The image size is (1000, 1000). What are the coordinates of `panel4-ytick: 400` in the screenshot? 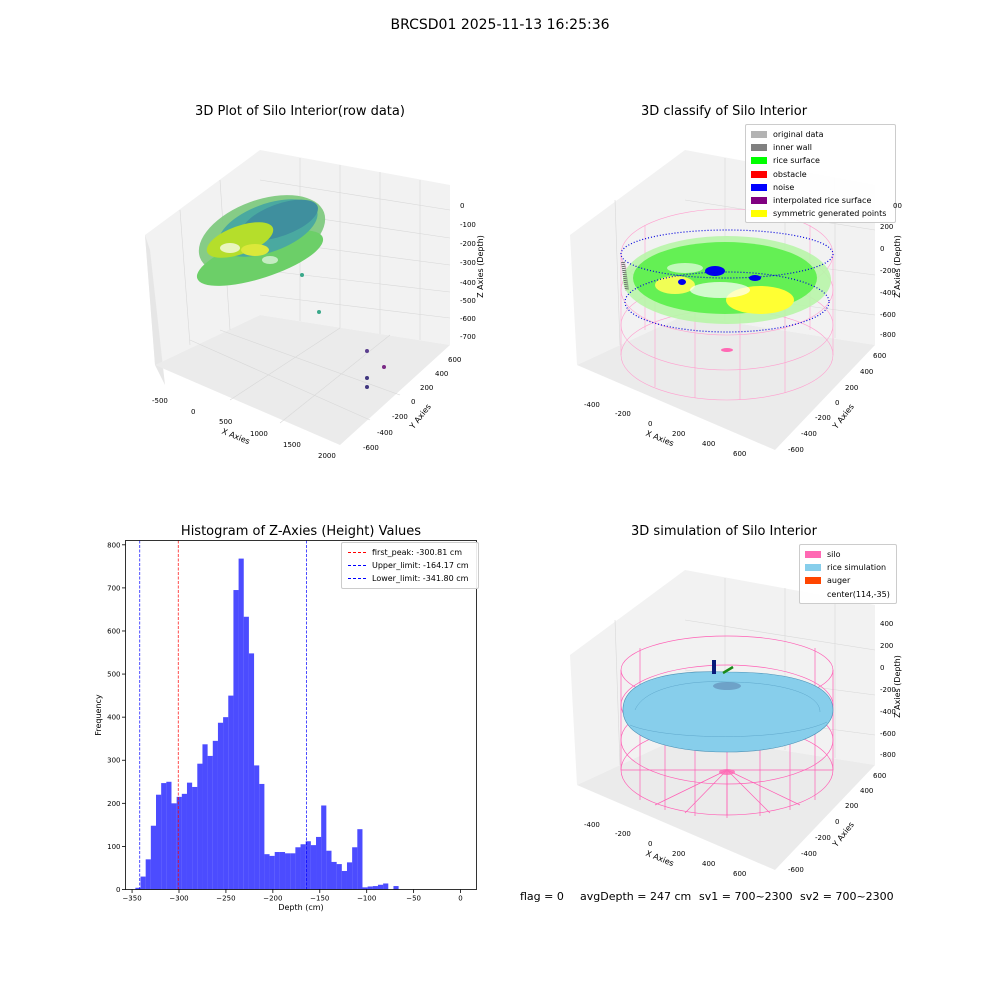 It's located at (867, 791).